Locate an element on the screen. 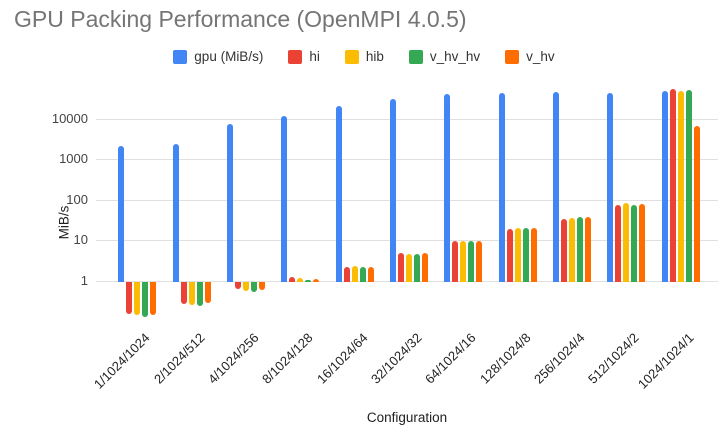 Image resolution: width=728 pixels, height=440 pixels. bar-hi-1024/1024/1 is located at coordinates (672, 185).